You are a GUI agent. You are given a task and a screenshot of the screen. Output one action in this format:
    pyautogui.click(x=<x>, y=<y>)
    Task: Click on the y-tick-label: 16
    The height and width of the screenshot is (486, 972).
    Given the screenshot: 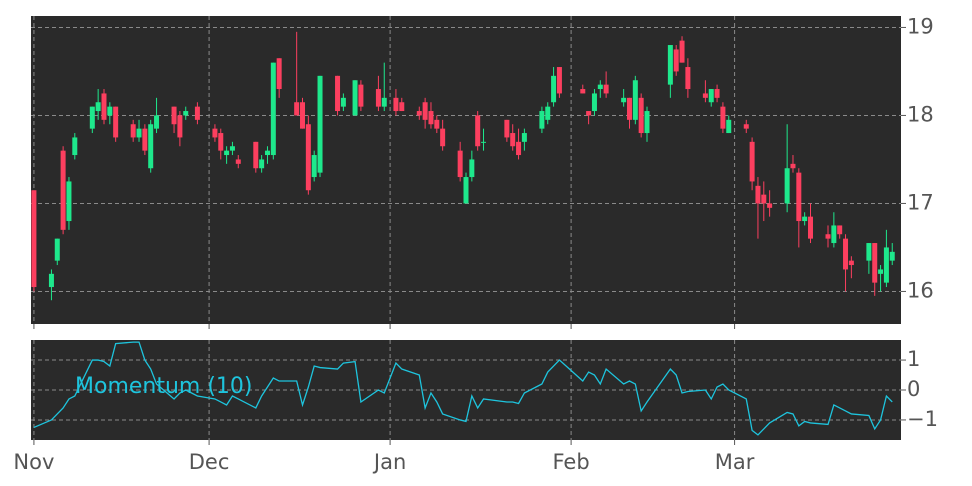 What is the action you would take?
    pyautogui.click(x=920, y=290)
    